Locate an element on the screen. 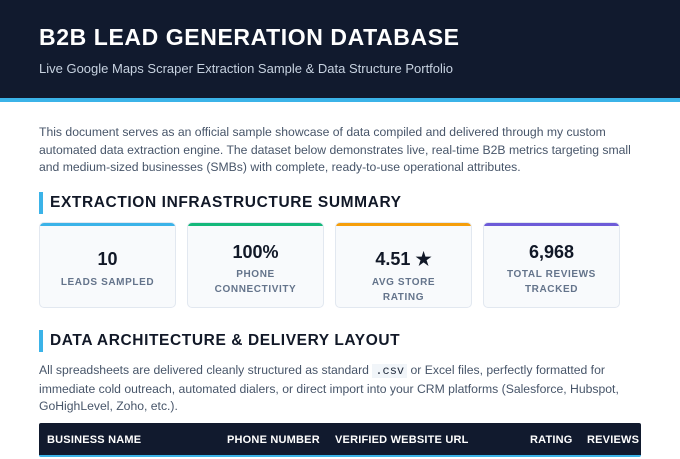  column-header-website-url: VERIFIED WEBSITE URL is located at coordinates (402, 440).